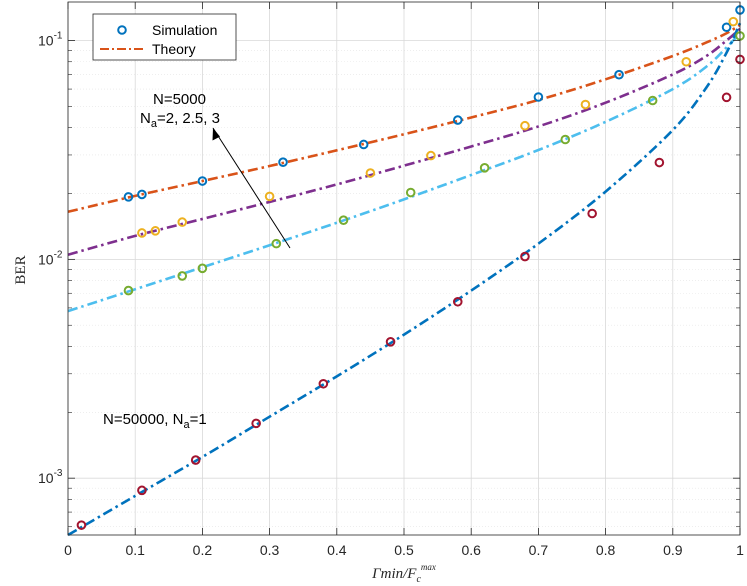 Image resolution: width=747 pixels, height=586 pixels. Describe the element at coordinates (50, 40) in the screenshot. I see `y-tick-label: 10⁻¹` at that location.